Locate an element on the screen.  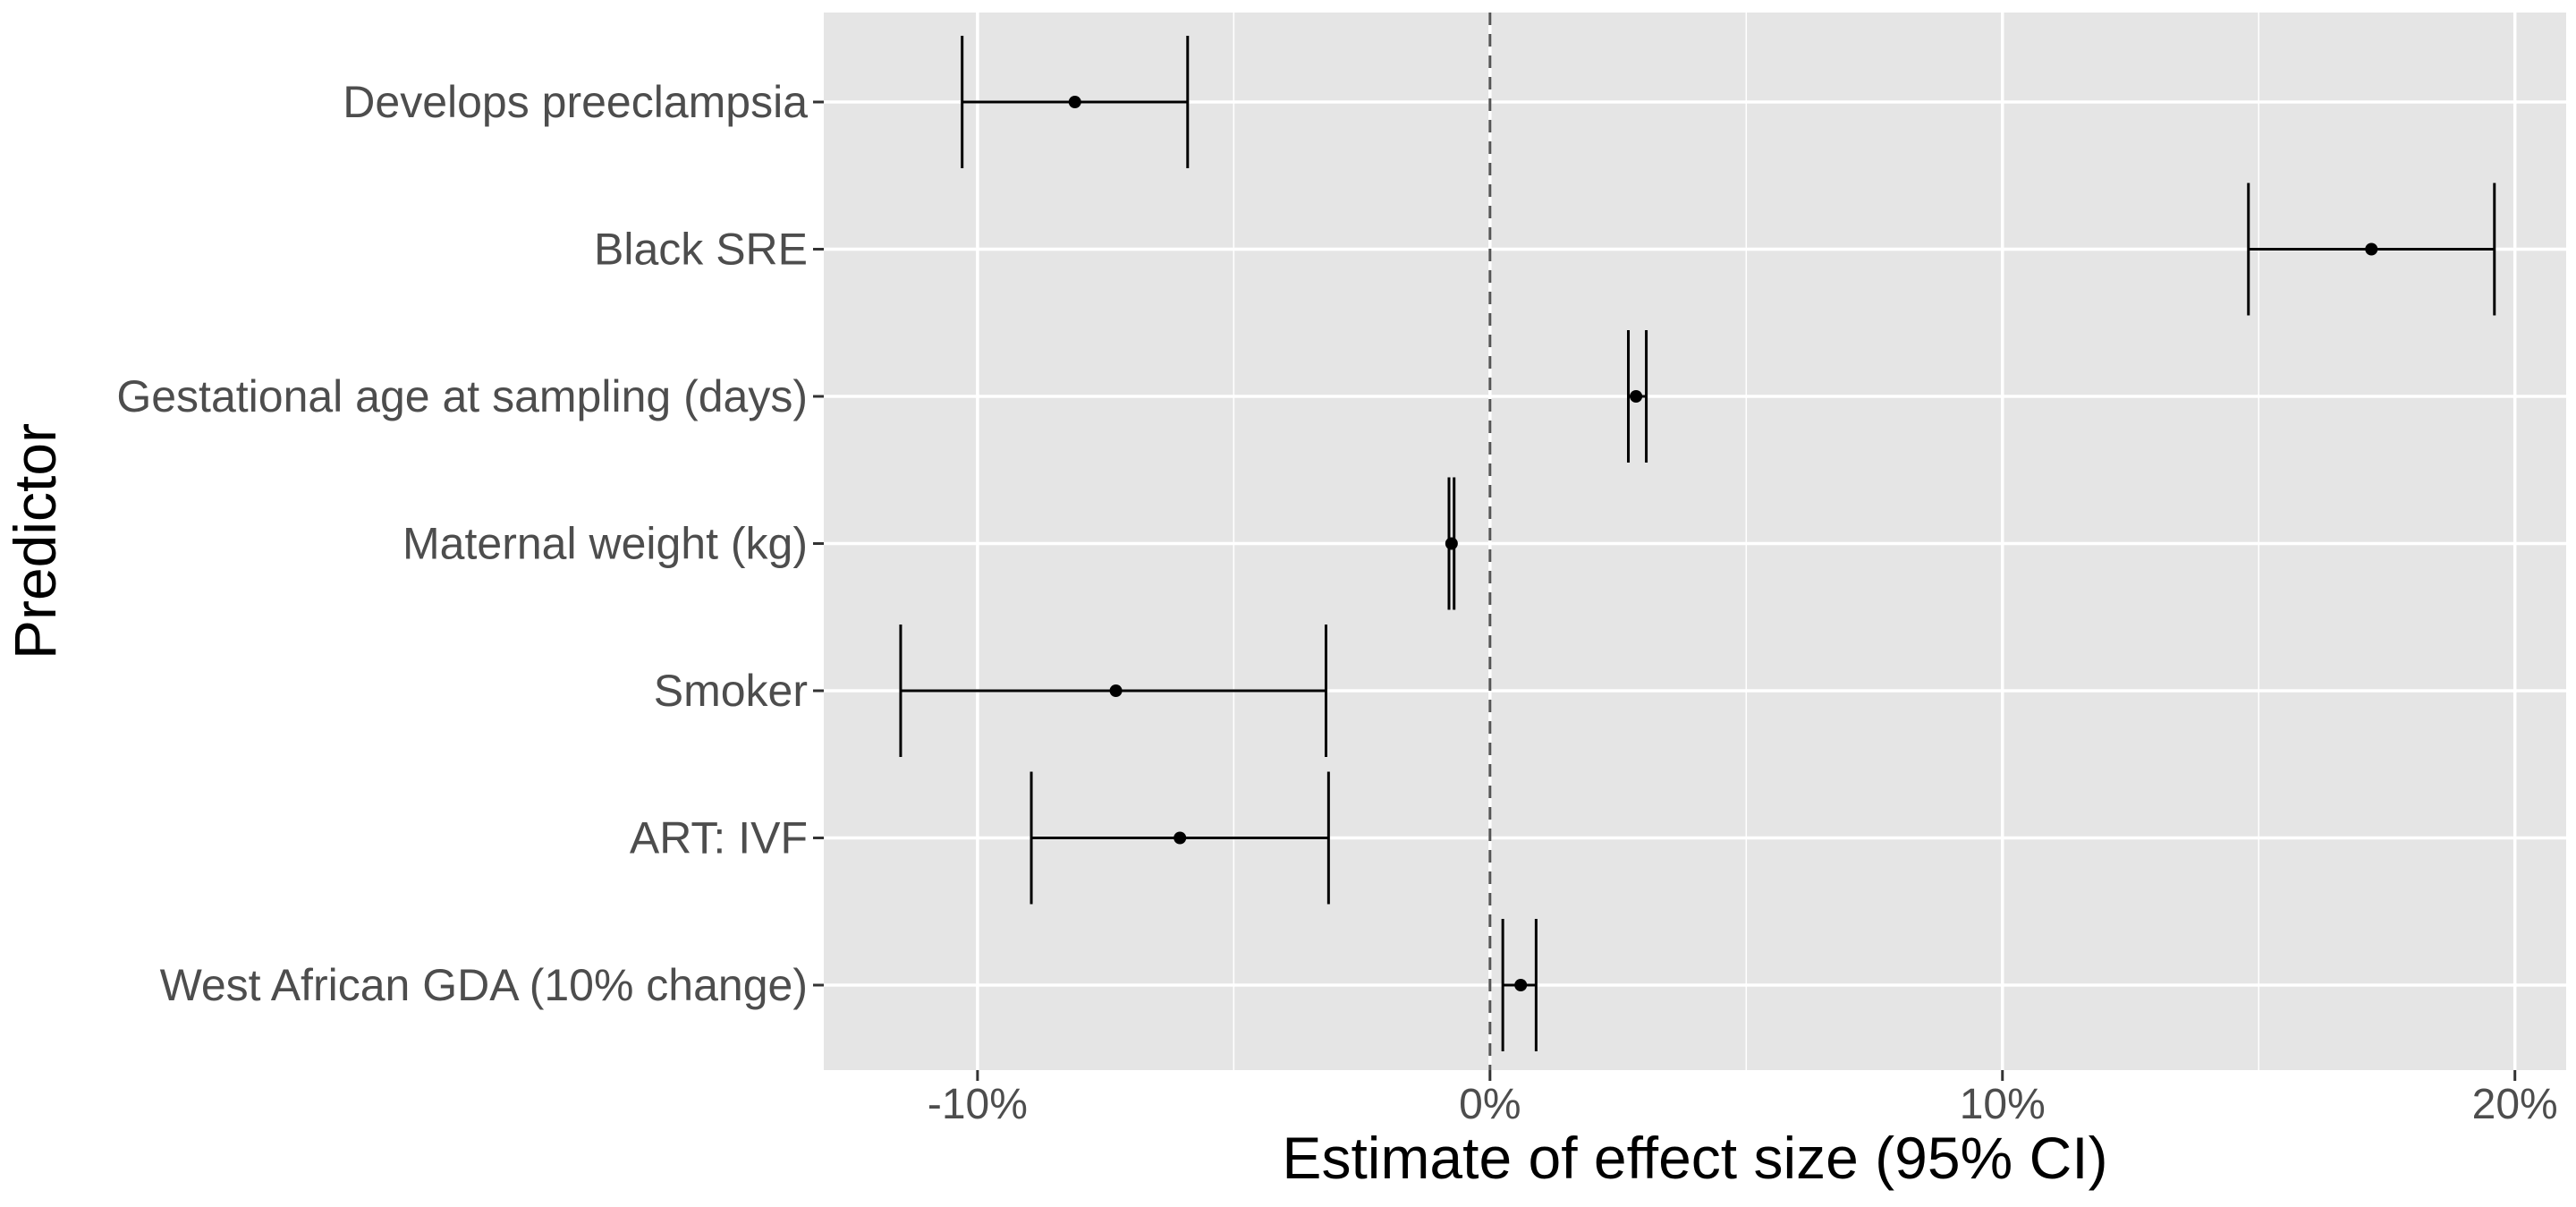
y-tick-label: West African GDA (10% change) is located at coordinates (484, 985).